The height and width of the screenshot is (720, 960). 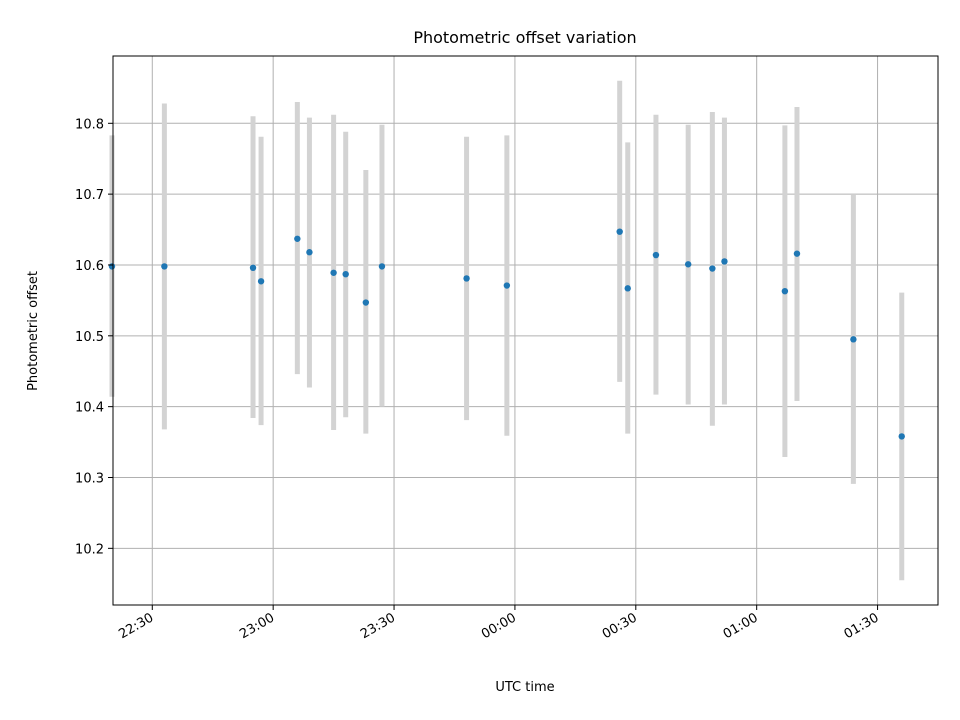 What do you see at coordinates (862, 626) in the screenshot?
I see `x-tick-label: 01:30` at bounding box center [862, 626].